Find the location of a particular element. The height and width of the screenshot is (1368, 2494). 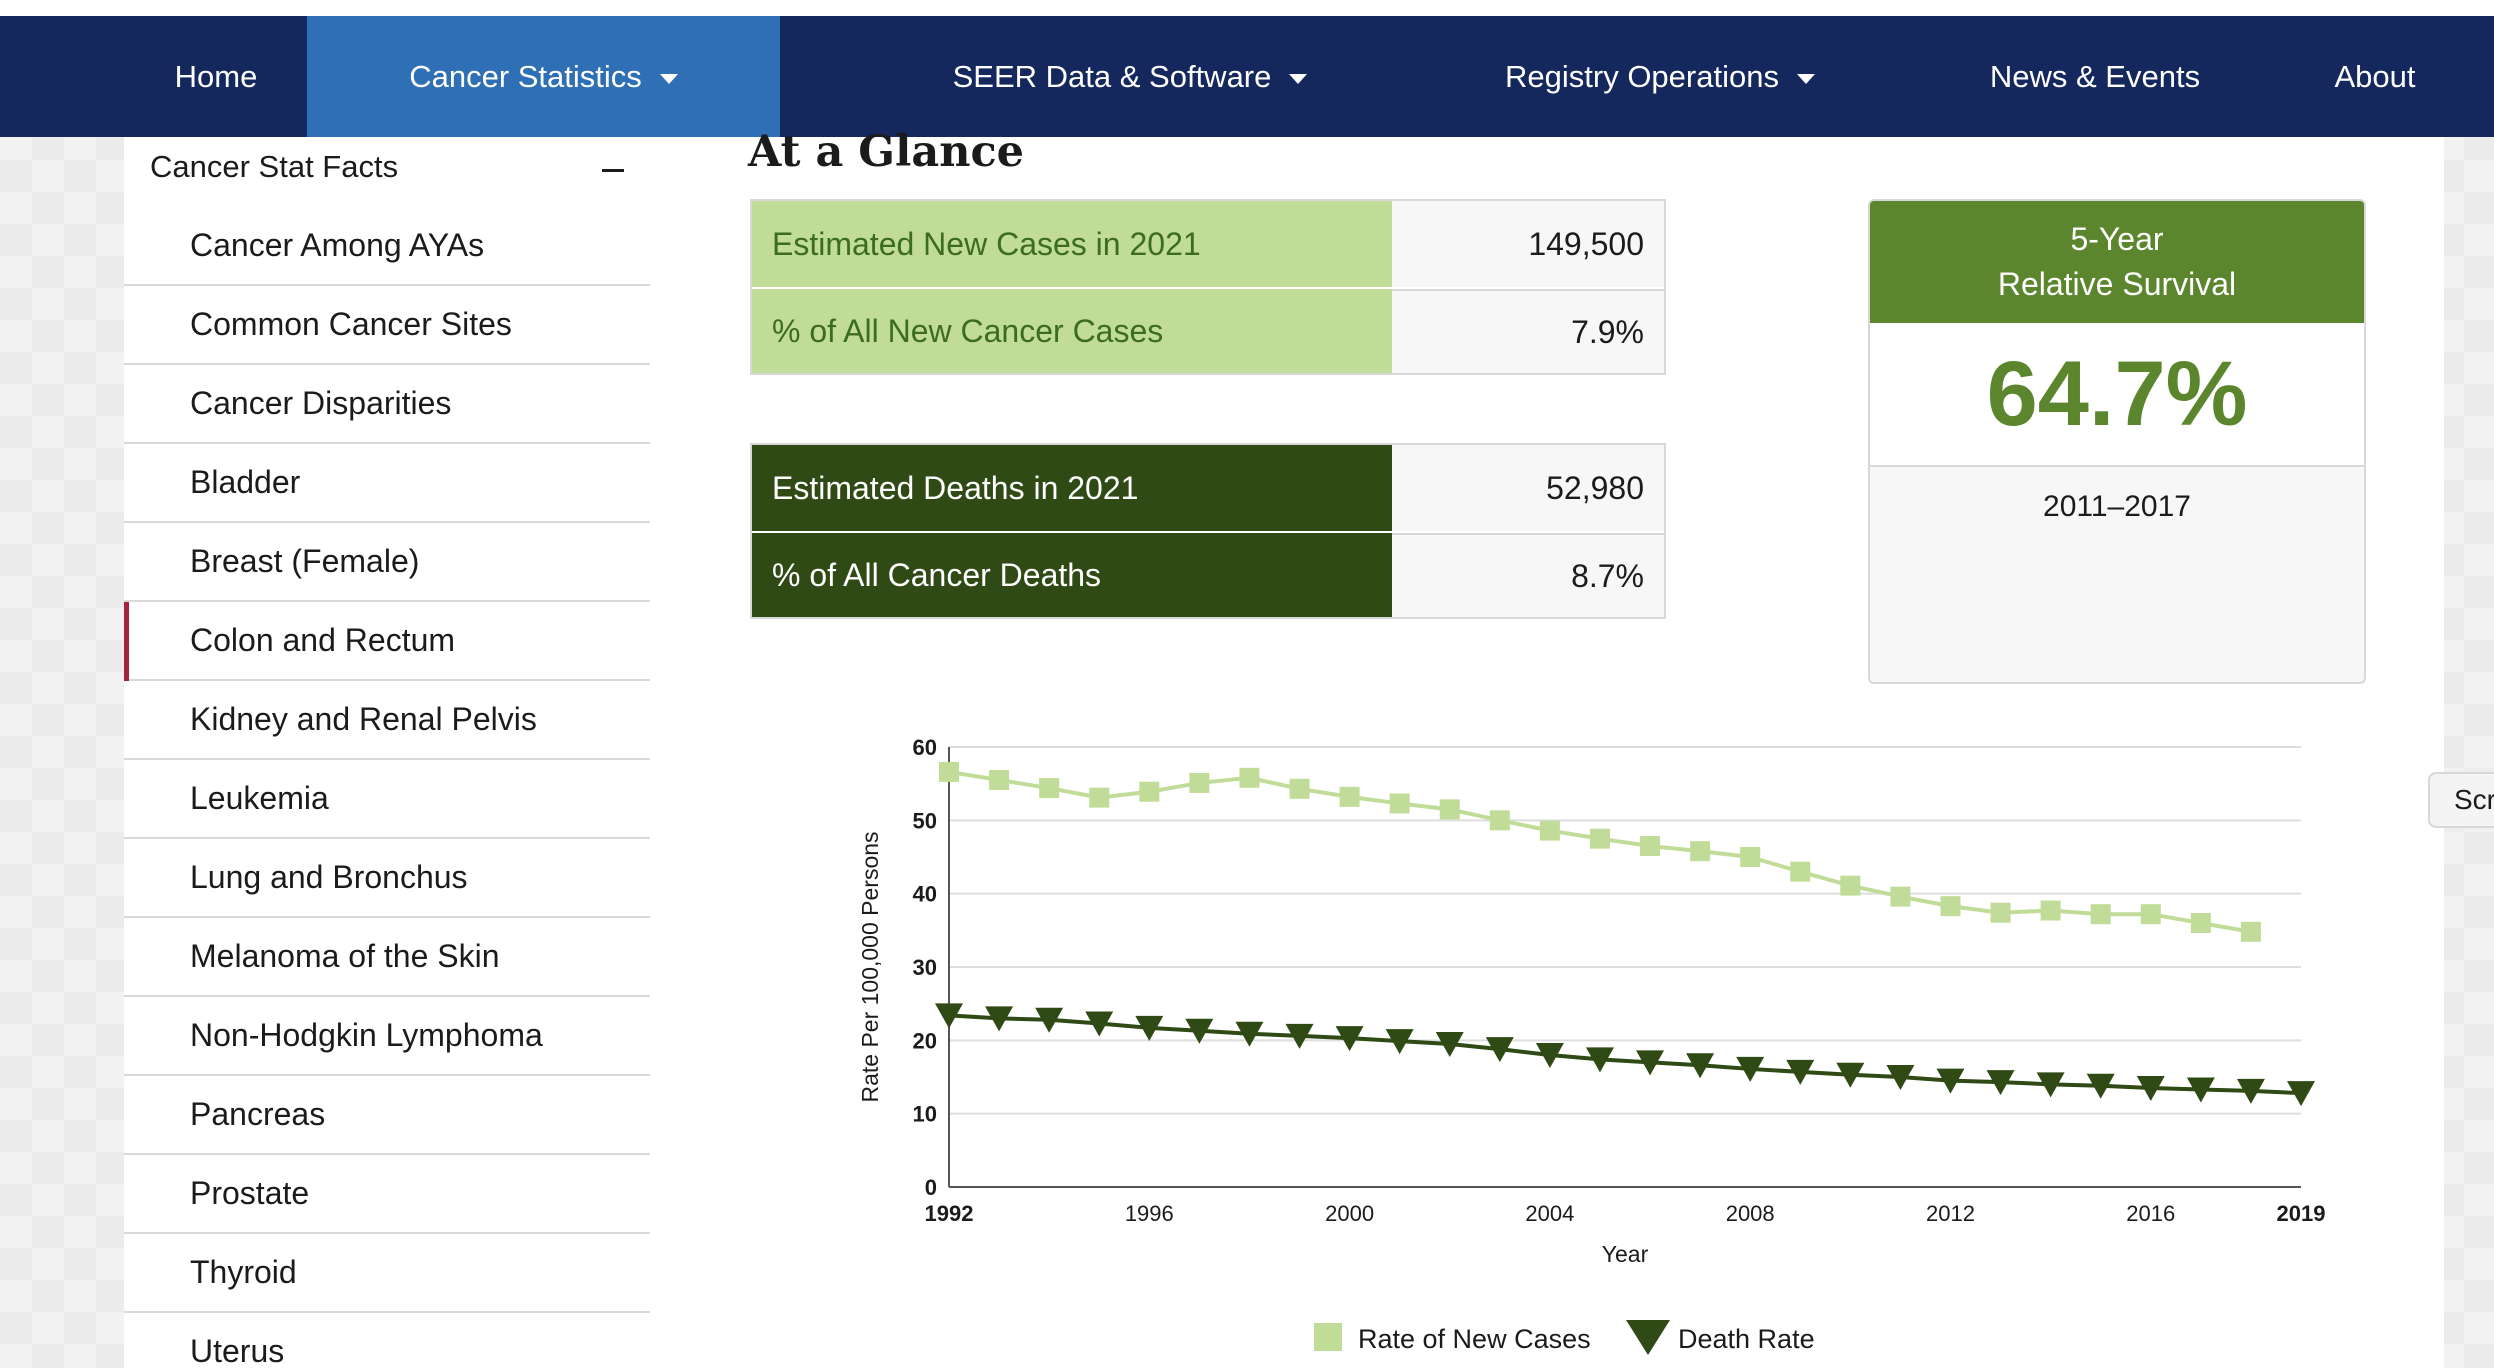

sidebar-item: Melanoma of the Skin is located at coordinates (387, 957).